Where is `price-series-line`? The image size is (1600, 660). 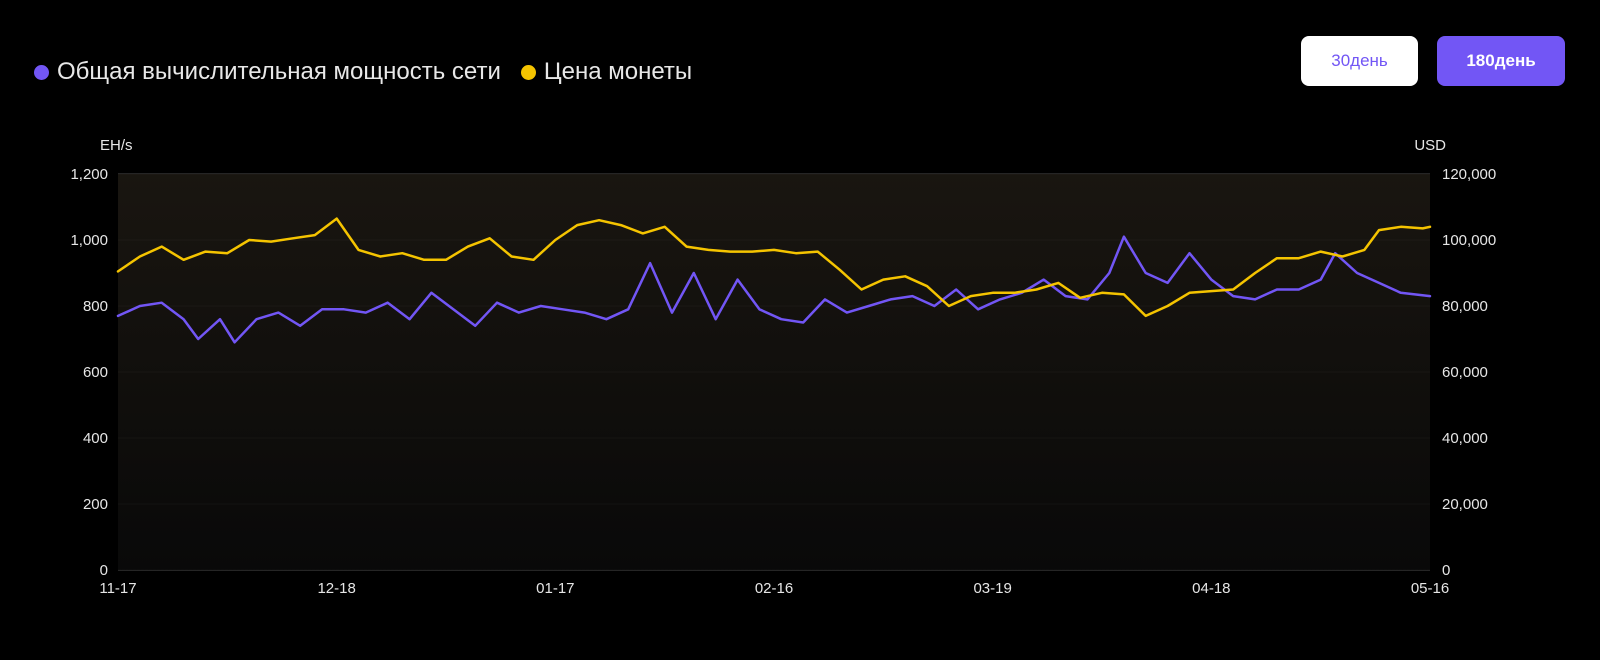 price-series-line is located at coordinates (774, 267).